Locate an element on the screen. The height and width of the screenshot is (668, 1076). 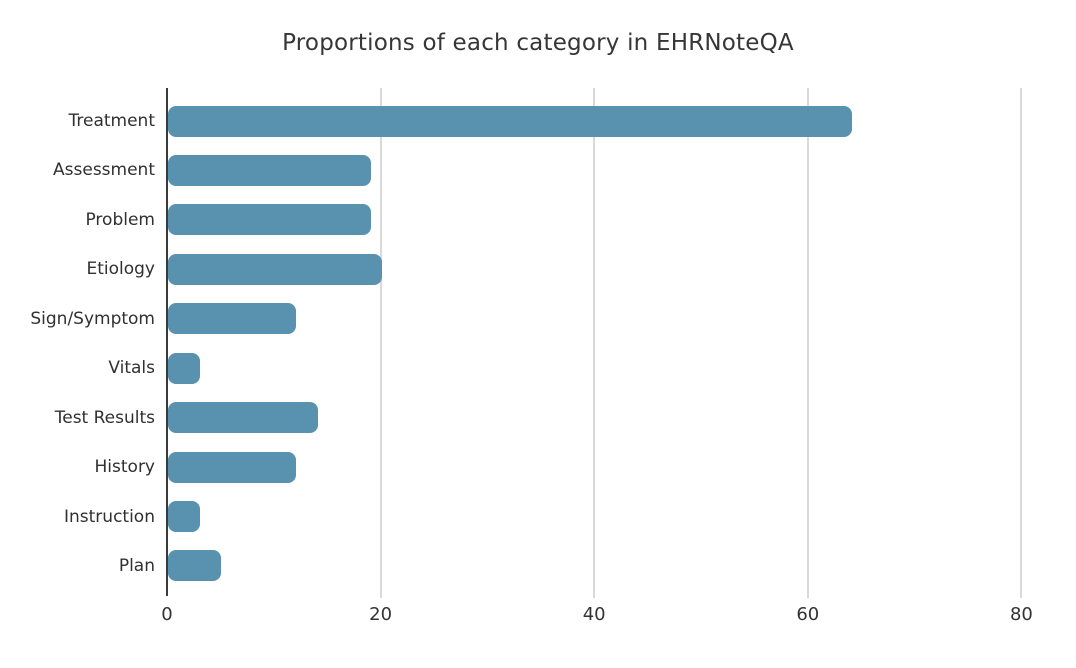
x-tick-label: 0 is located at coordinates (167, 614).